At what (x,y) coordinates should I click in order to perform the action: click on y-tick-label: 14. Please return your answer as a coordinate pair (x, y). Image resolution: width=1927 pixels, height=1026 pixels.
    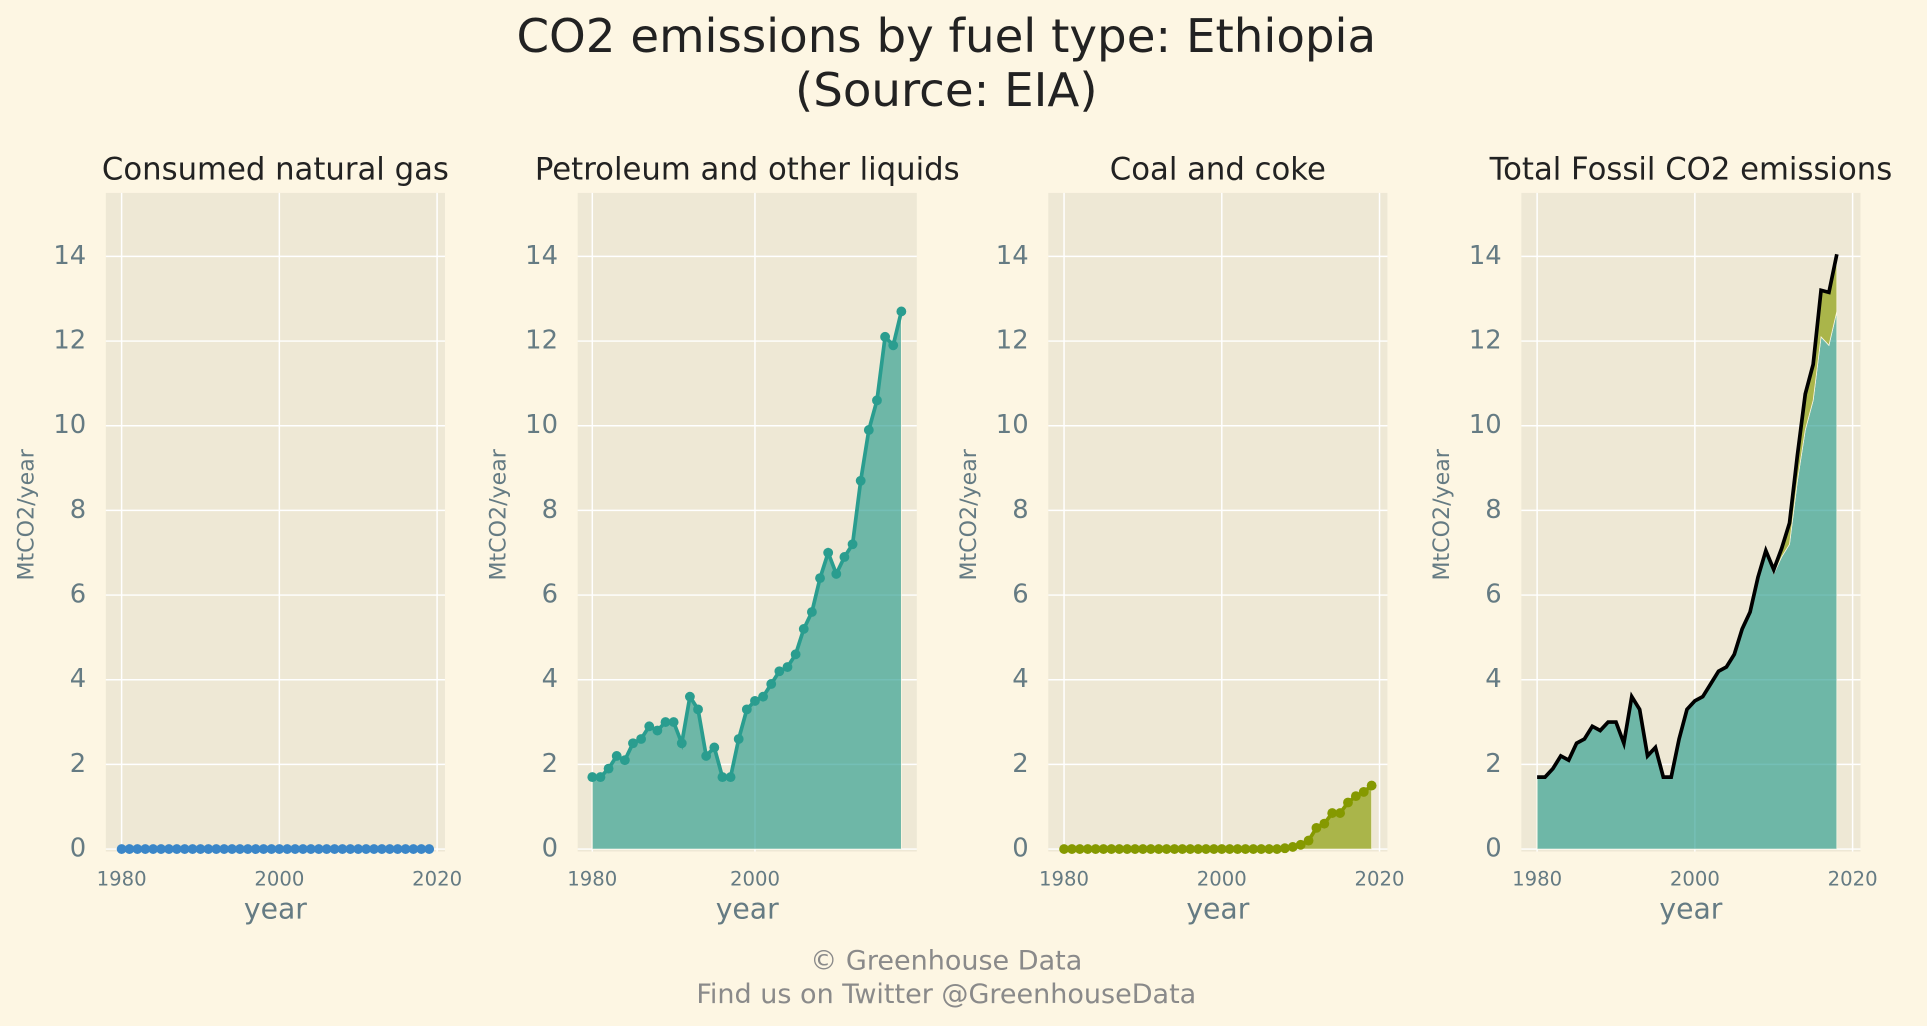
    Looking at the image, I should click on (1485, 256).